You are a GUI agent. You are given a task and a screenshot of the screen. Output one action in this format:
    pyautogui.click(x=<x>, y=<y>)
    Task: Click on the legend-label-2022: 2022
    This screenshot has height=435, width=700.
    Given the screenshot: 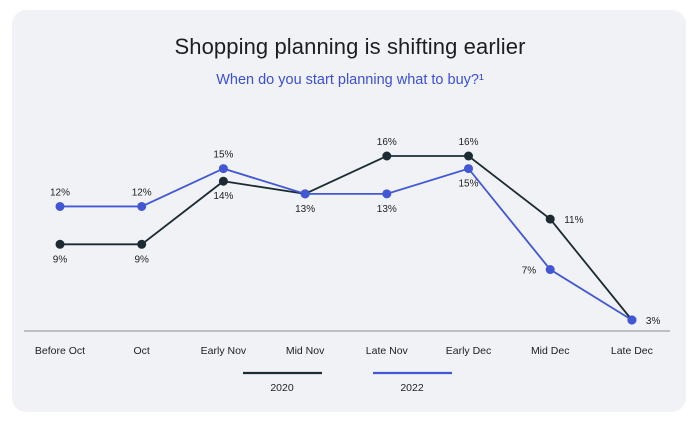 What is the action you would take?
    pyautogui.click(x=412, y=388)
    